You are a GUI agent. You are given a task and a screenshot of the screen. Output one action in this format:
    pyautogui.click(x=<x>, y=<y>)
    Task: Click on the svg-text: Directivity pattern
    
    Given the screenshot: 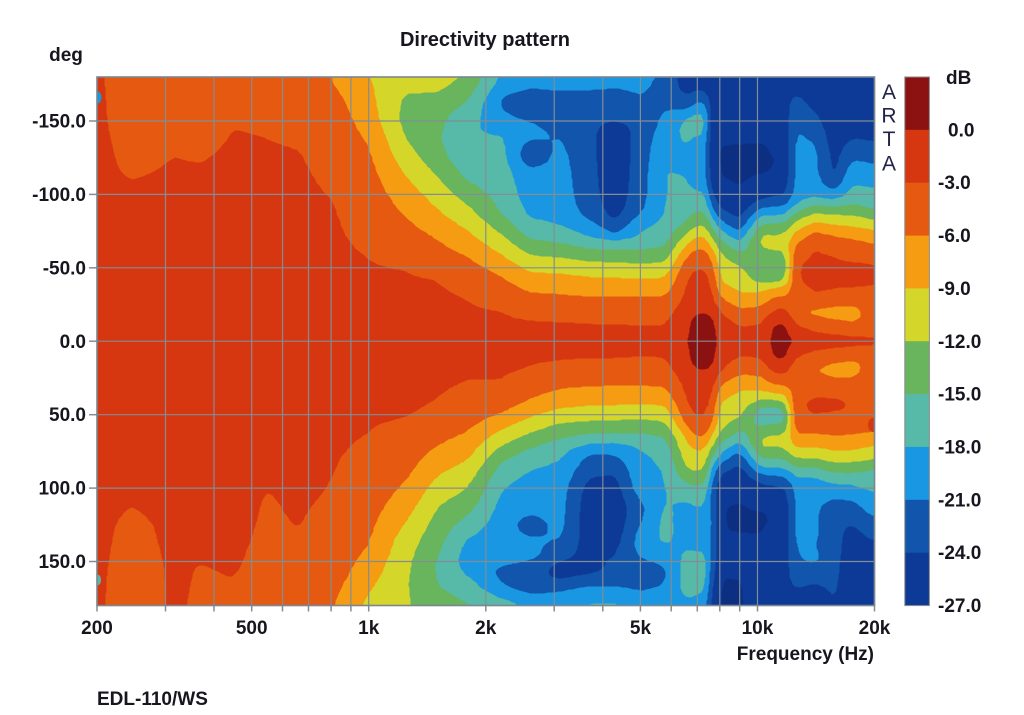 What is the action you would take?
    pyautogui.click(x=485, y=40)
    